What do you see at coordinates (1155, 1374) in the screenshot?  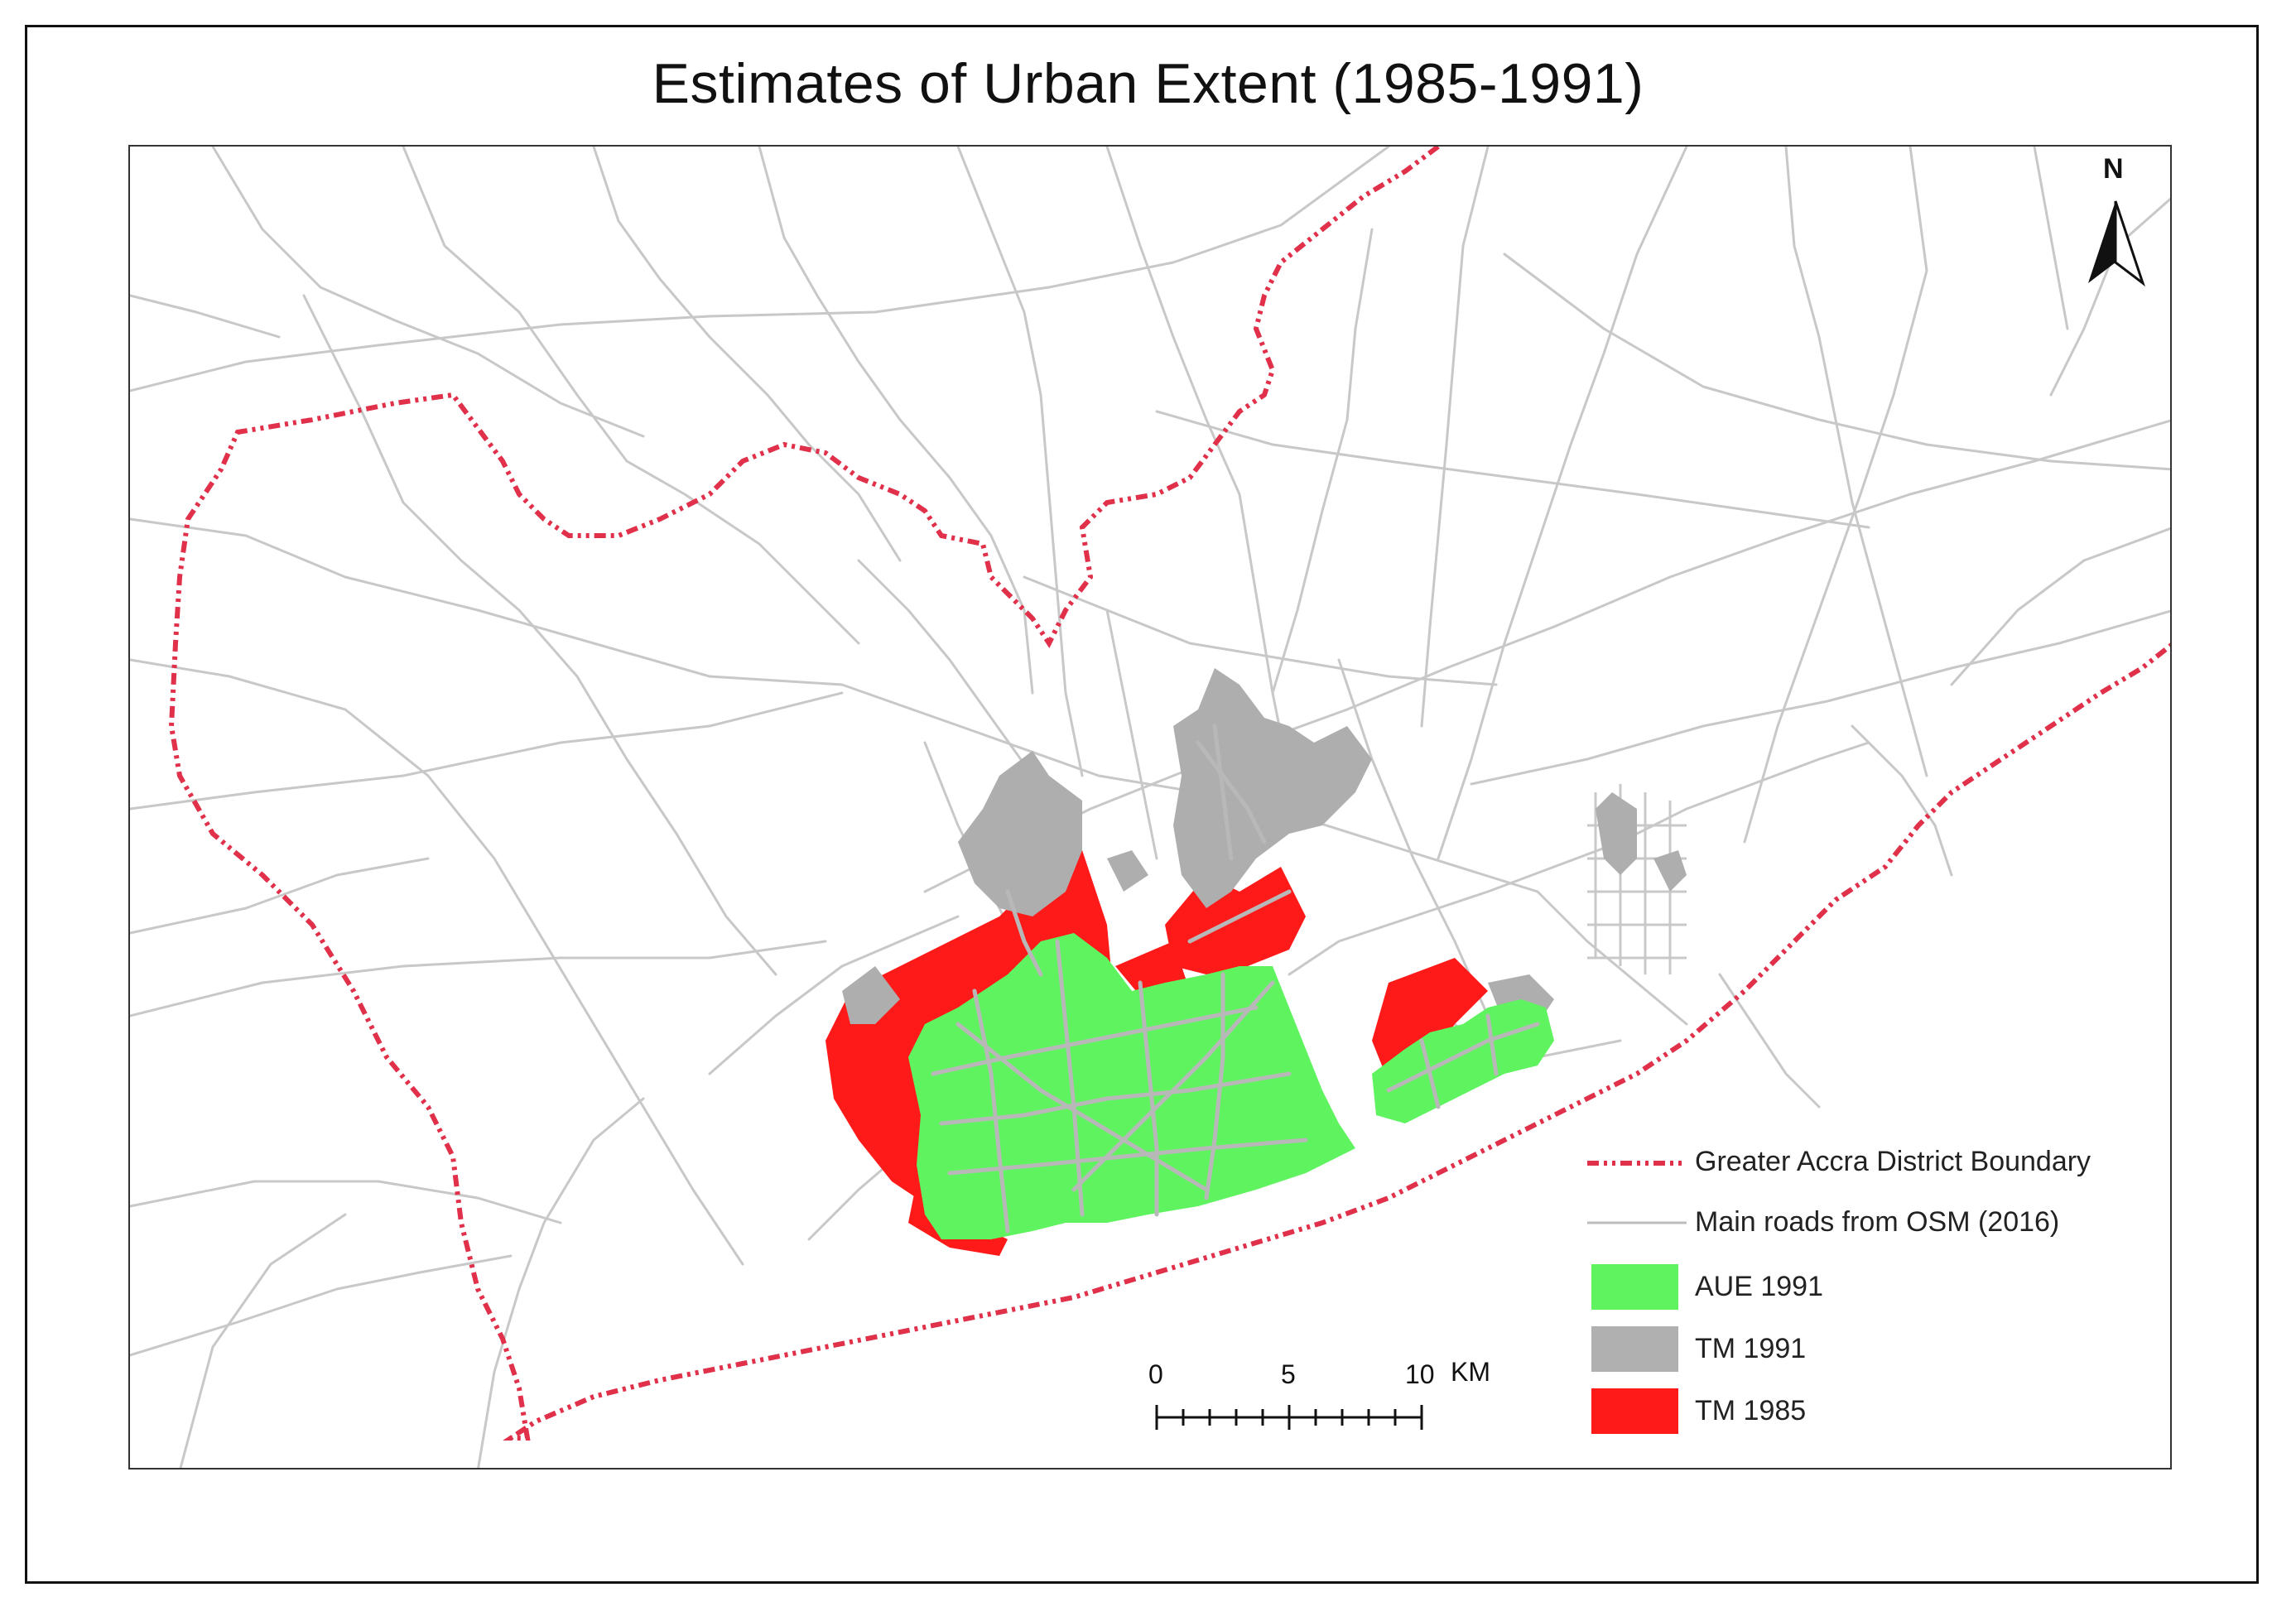 I see `scale-tick-0: 0` at bounding box center [1155, 1374].